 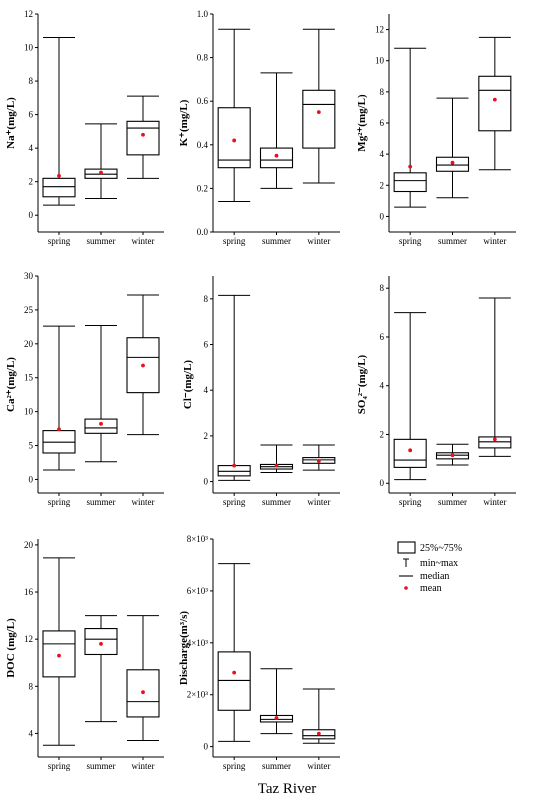 What do you see at coordinates (436, 130) in the screenshot?
I see `panel-2: 0 2 4 6 8 10 12 Mg²⁺(mg/L) spring summer winter` at bounding box center [436, 130].